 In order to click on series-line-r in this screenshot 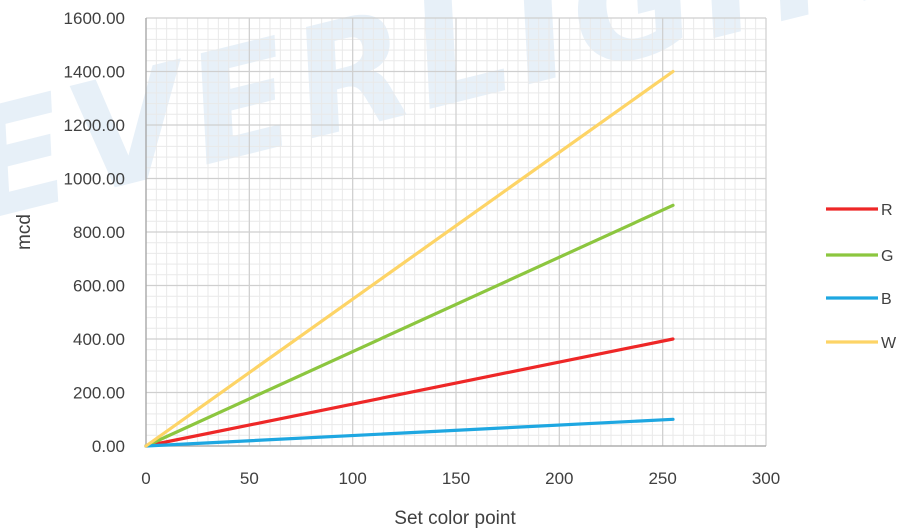, I will do `click(409, 392)`.